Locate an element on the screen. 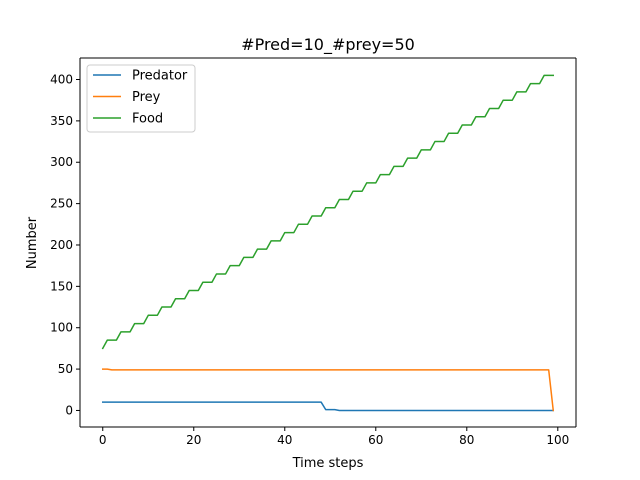  y-axis-ticks: 0 50 100 150 200 250 300 350 400 is located at coordinates (65, 245).